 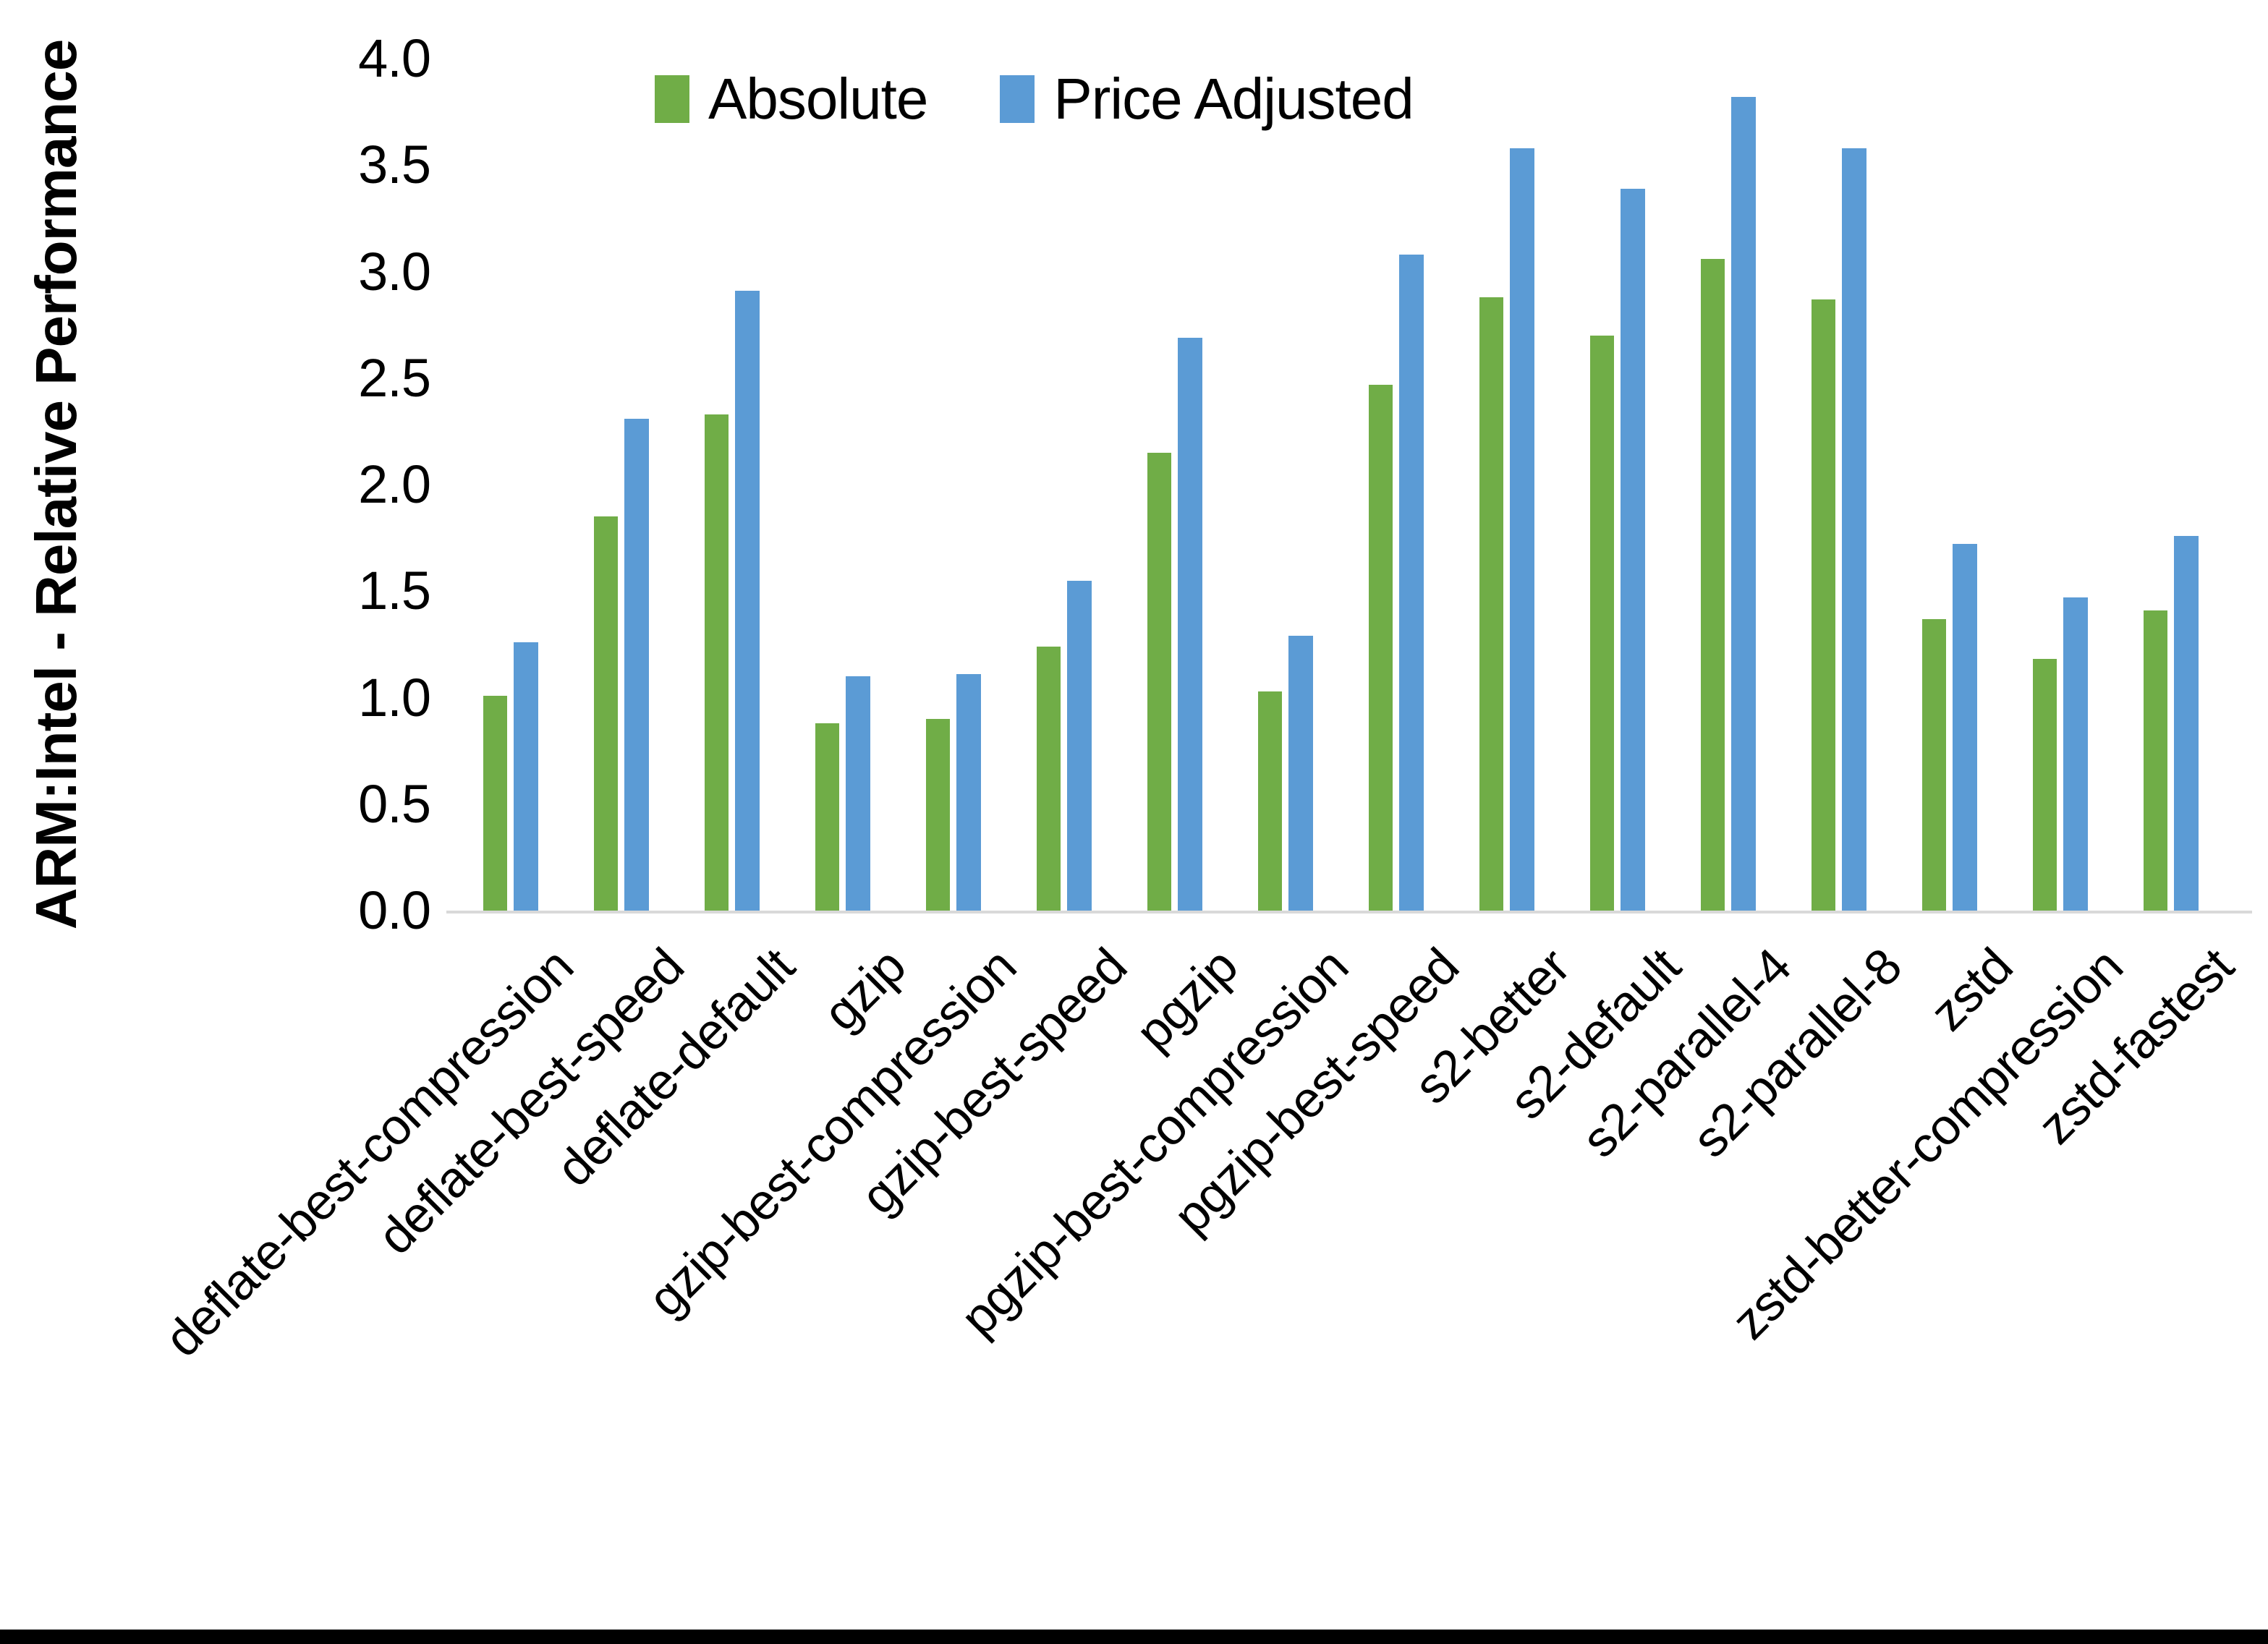 What do you see at coordinates (818, 99) in the screenshot?
I see `legend-label: Absolute` at bounding box center [818, 99].